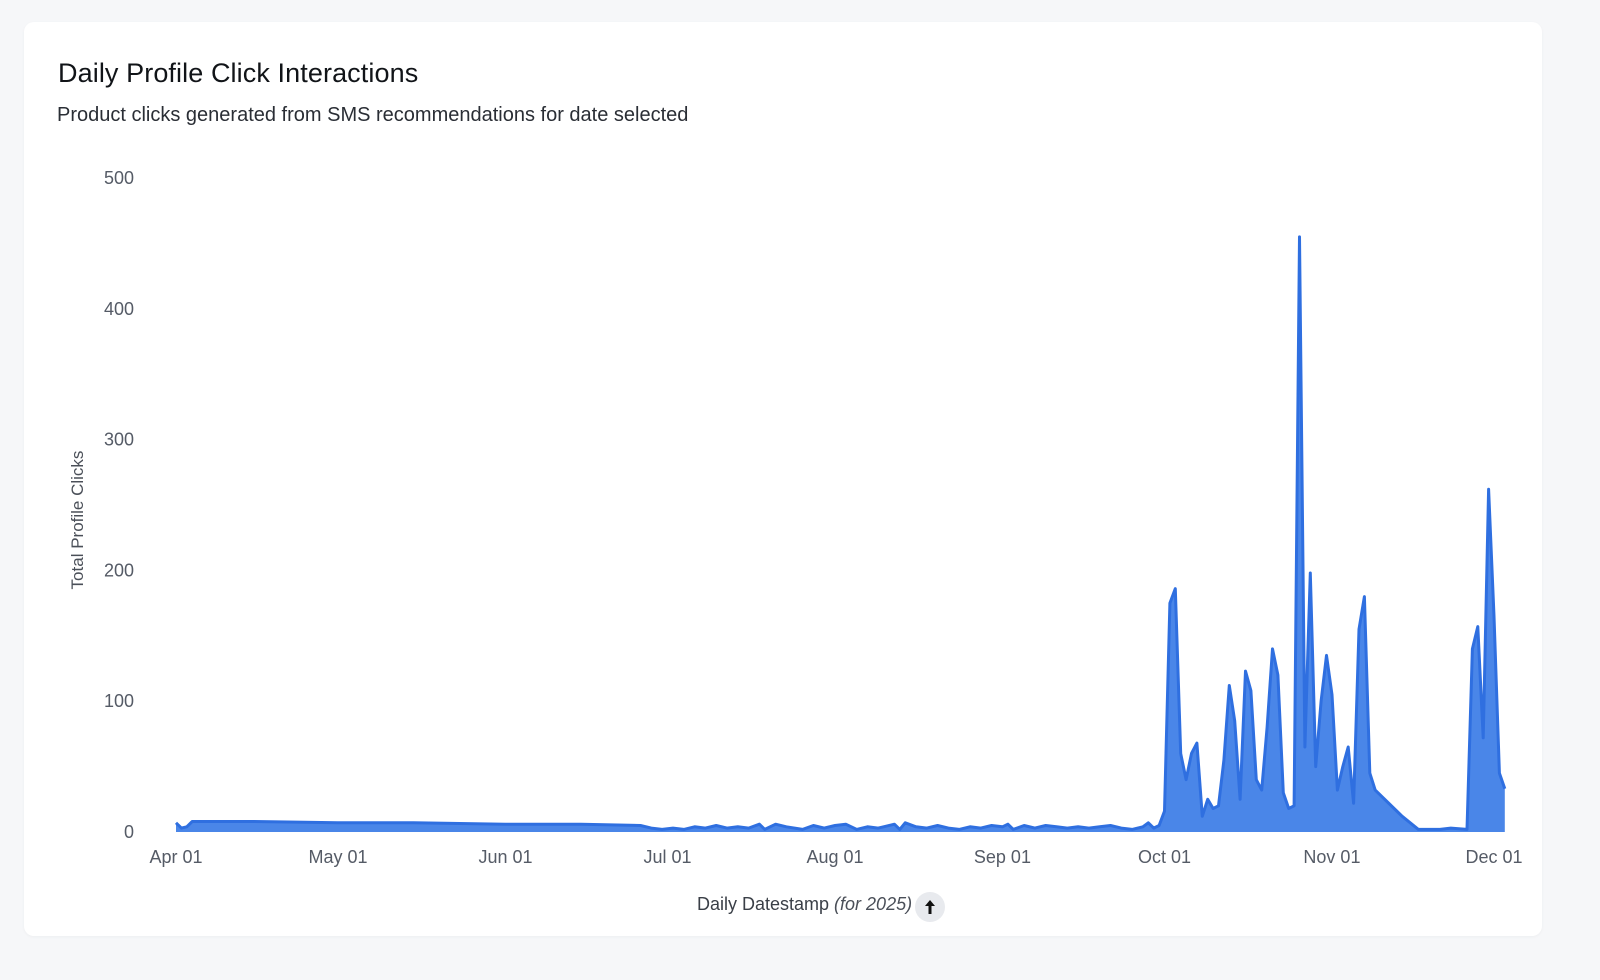  I want to click on x-tick-label: May 01, so click(338, 857).